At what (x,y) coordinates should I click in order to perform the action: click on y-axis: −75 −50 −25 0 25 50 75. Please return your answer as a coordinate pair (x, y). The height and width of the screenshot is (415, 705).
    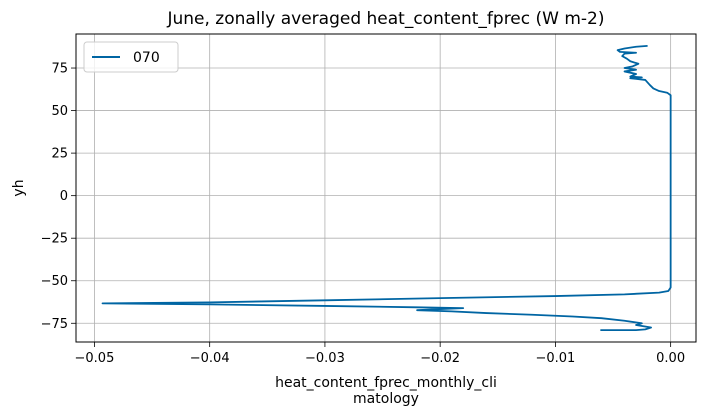
    Looking at the image, I should click on (58, 197).